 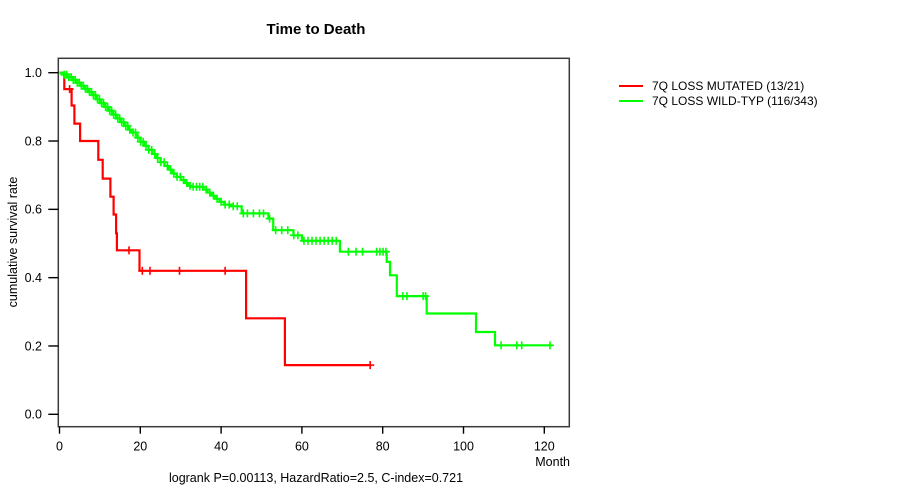 I want to click on y-axis-label: cumulative survival rate, so click(x=13, y=242).